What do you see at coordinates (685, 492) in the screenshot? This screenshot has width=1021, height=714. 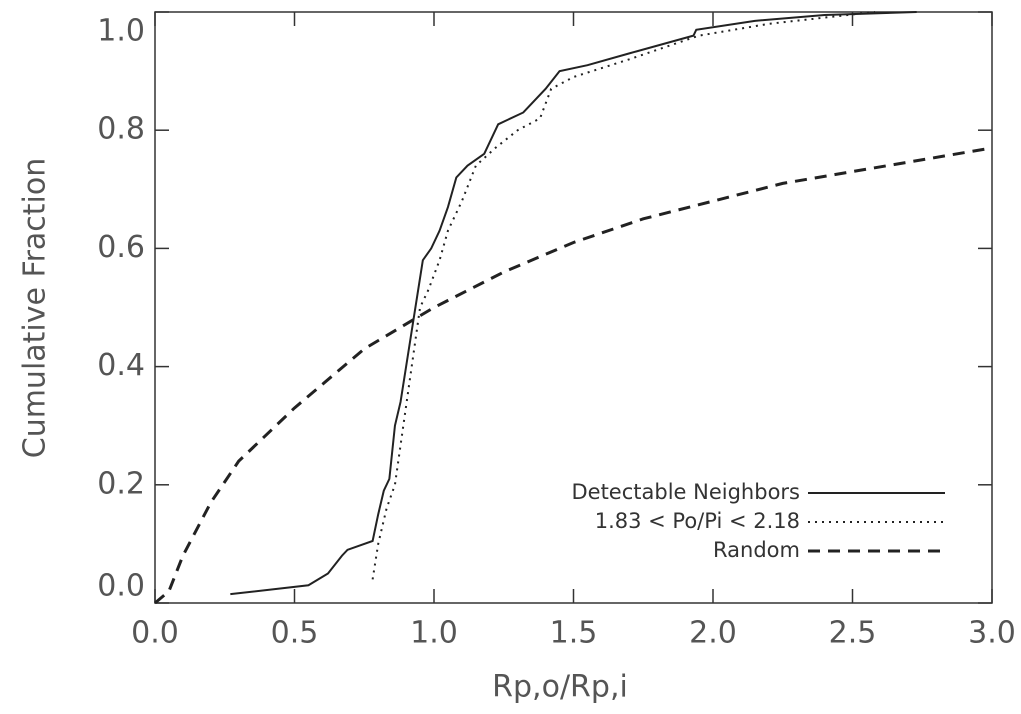 I see `legend-label: Detectable Neighbors` at bounding box center [685, 492].